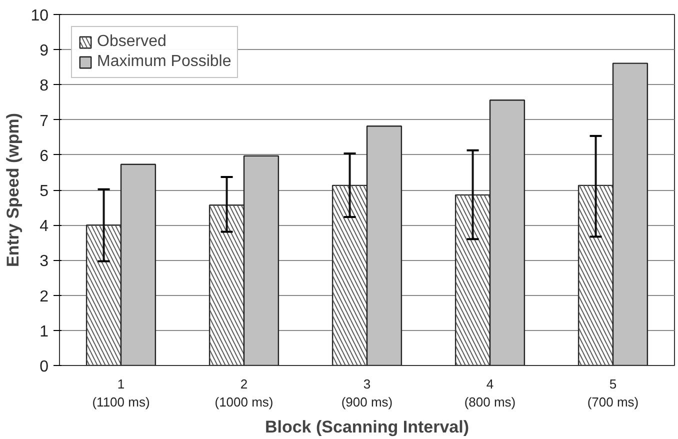 This screenshot has width=678, height=439. I want to click on y-tick-label: 8, so click(44, 86).